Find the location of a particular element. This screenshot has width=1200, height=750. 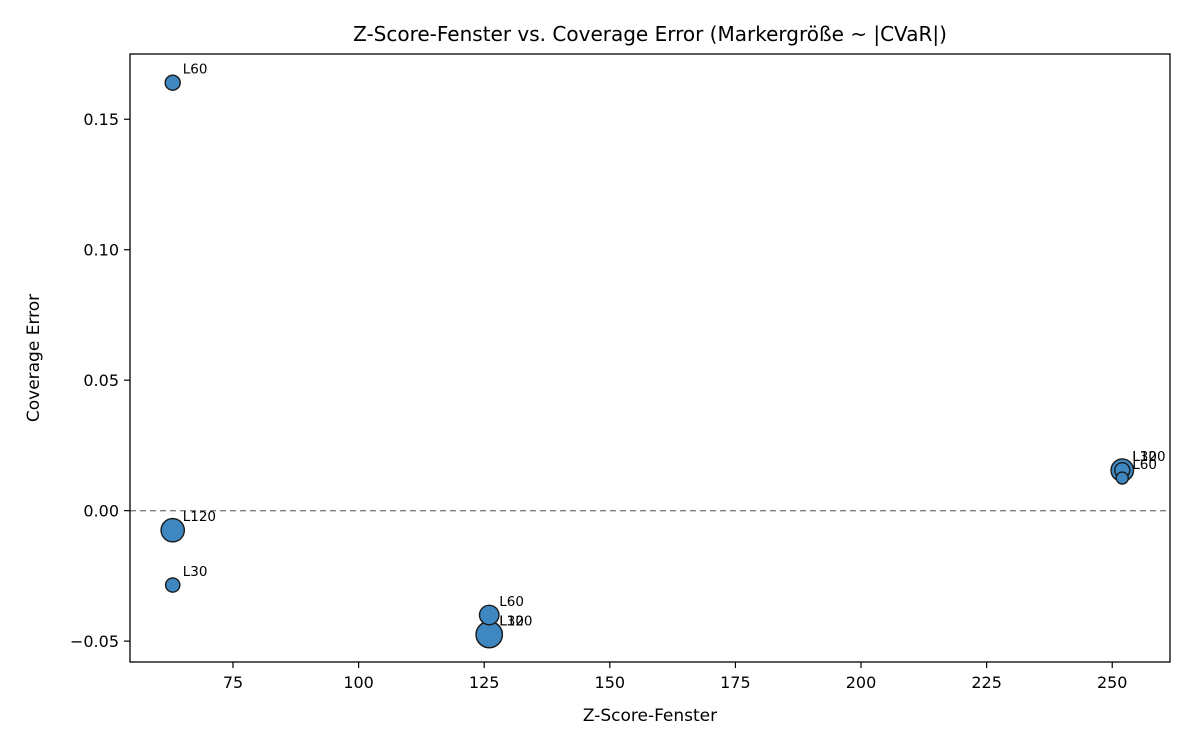

x-tick-label: 225 is located at coordinates (986, 682).